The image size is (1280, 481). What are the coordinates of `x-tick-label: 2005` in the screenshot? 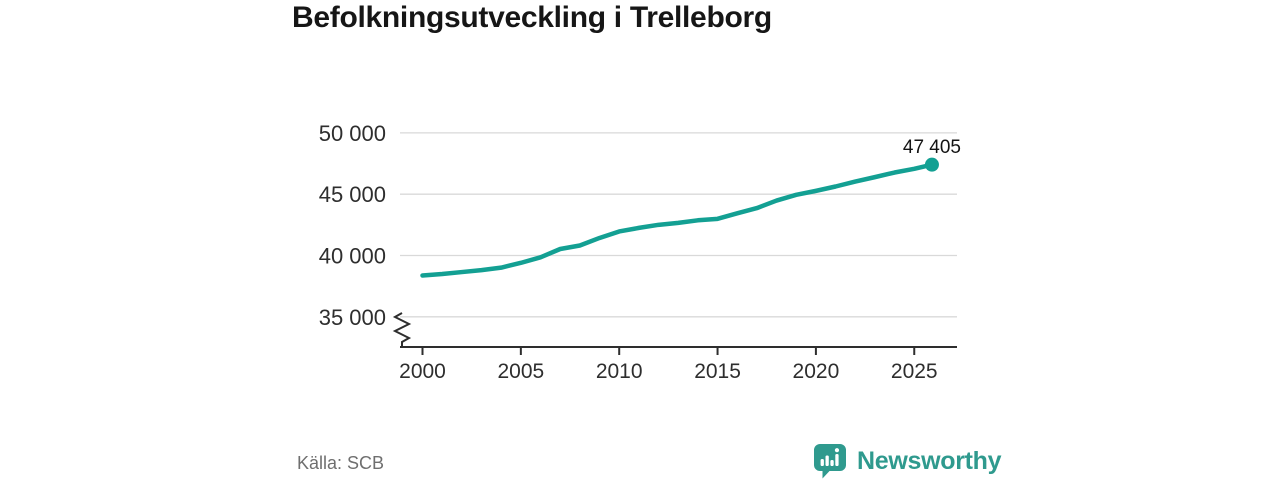 It's located at (520, 371).